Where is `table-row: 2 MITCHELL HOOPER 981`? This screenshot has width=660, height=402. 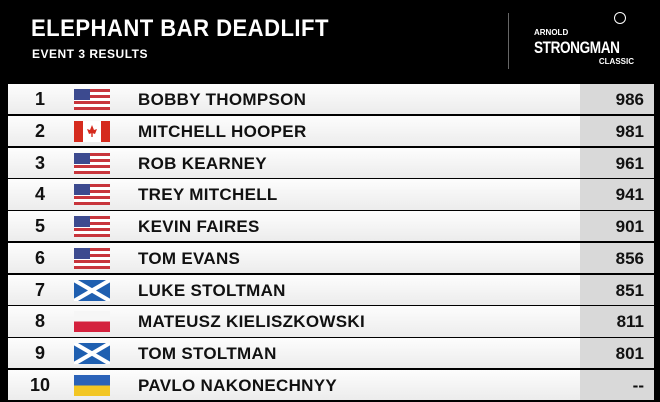
table-row: 2 MITCHELL HOOPER 981 is located at coordinates (331, 130).